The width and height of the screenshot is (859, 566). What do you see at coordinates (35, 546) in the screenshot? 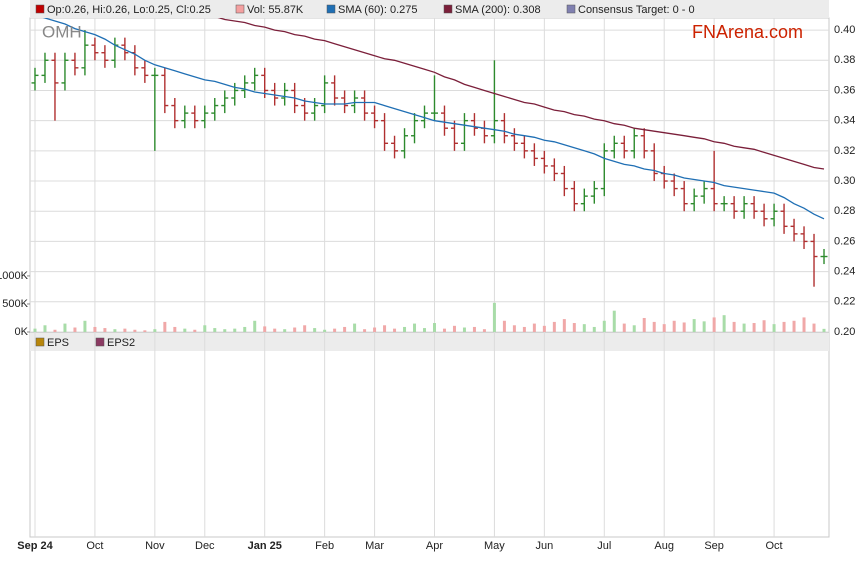
I see `x-tick-label: Sep 24` at bounding box center [35, 546].